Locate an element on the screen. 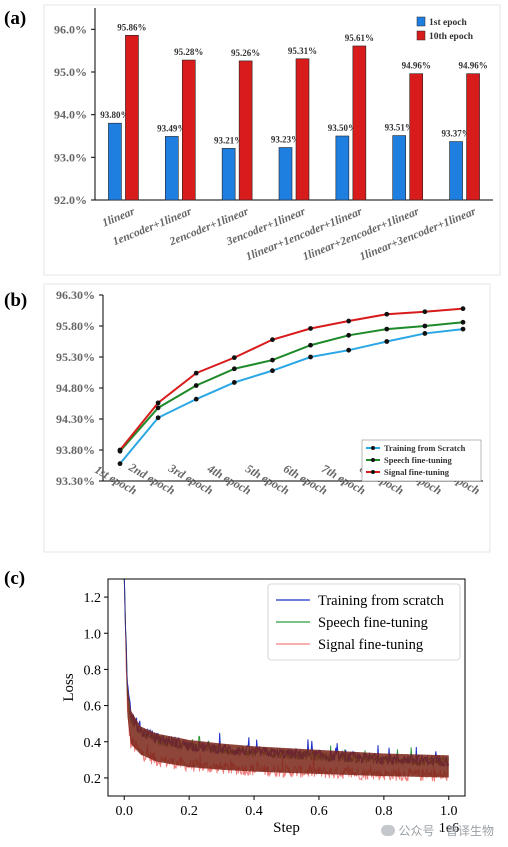 The image size is (508, 847). y-tick-label: 94.0% is located at coordinates (70, 115).